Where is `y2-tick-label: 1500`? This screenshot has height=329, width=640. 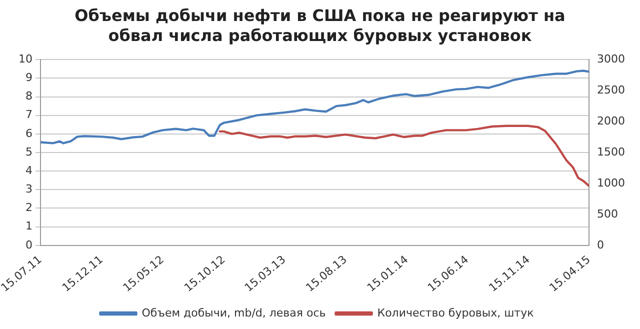 y2-tick-label: 1500 is located at coordinates (611, 151).